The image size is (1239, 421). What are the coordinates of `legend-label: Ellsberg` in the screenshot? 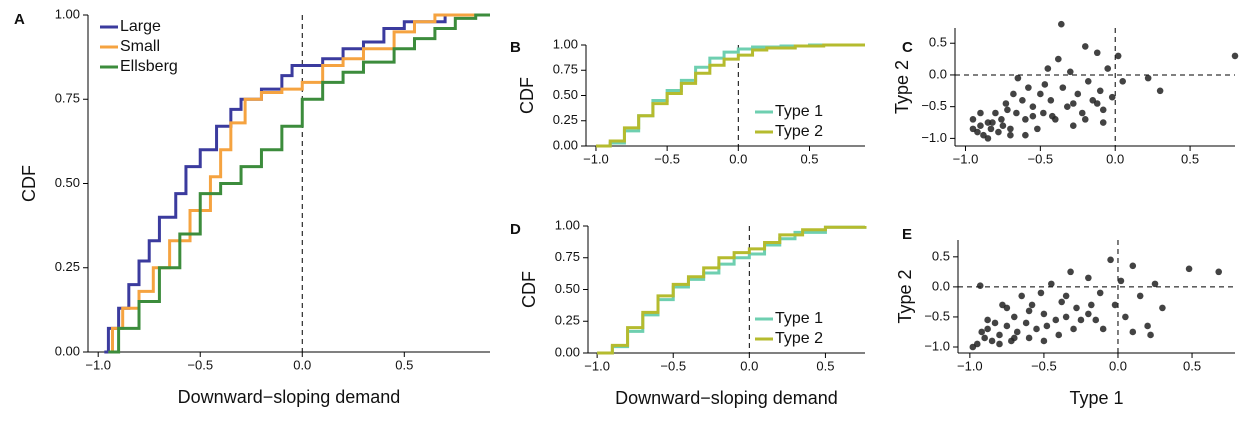 It's located at (149, 66).